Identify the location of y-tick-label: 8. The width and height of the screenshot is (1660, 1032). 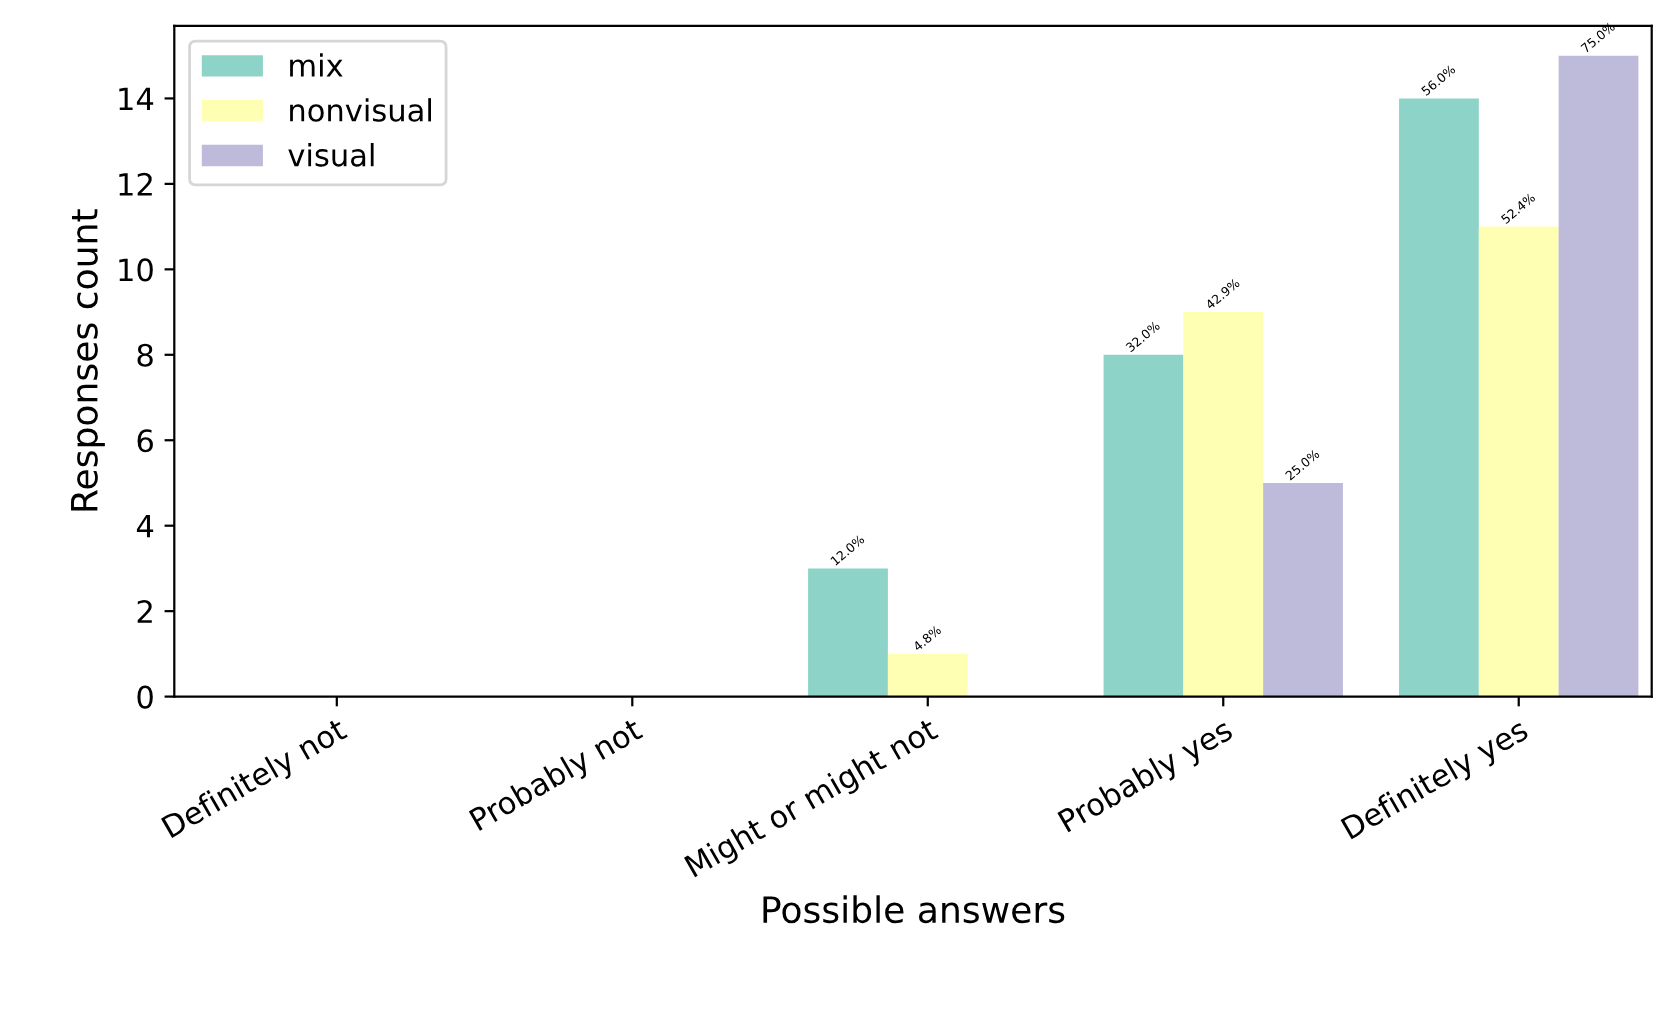
(145, 355).